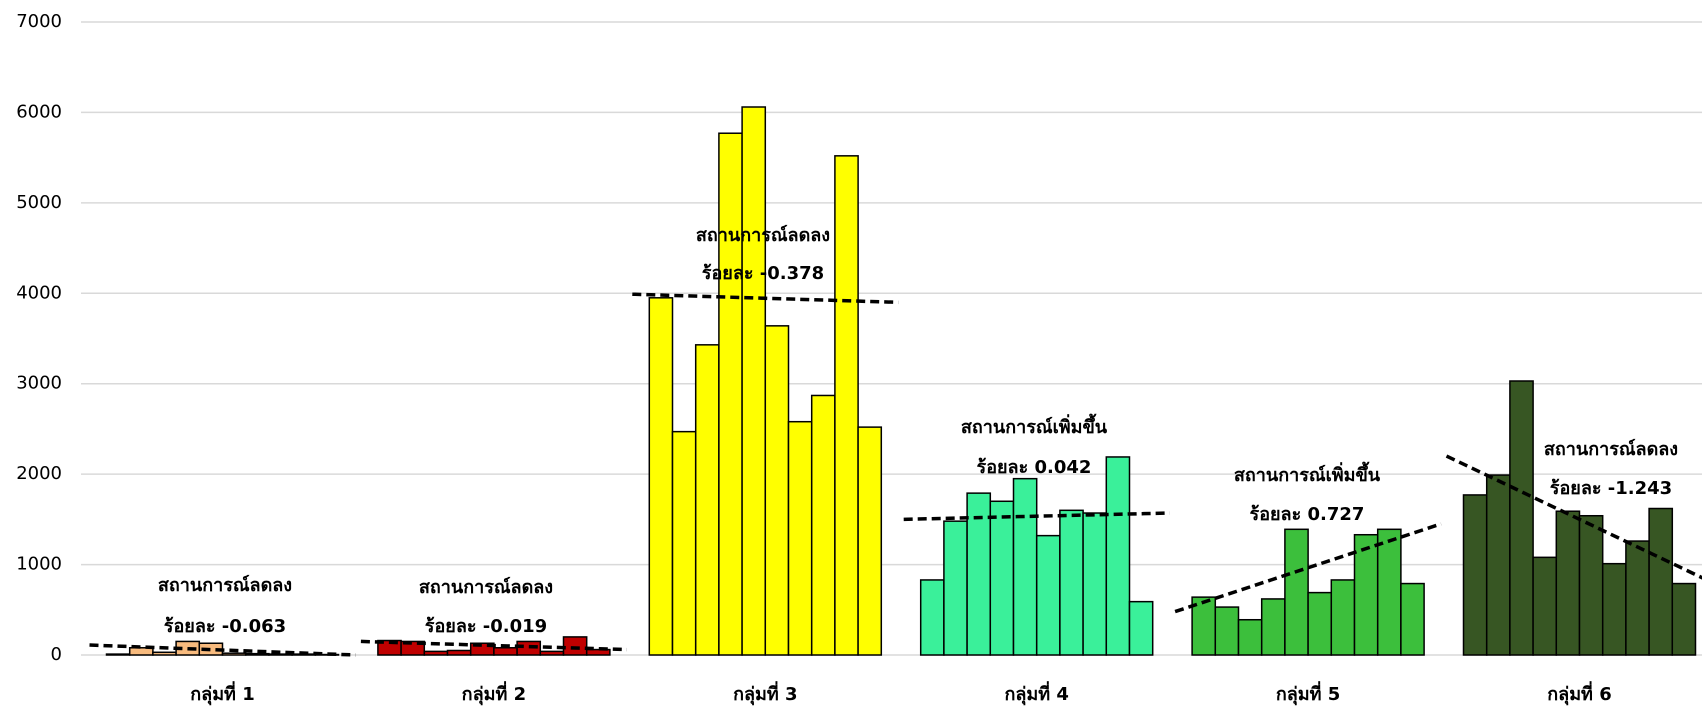 The image size is (1702, 713). What do you see at coordinates (765, 693) in the screenshot?
I see `x-tick-label: กลุ่มที่ 3` at bounding box center [765, 693].